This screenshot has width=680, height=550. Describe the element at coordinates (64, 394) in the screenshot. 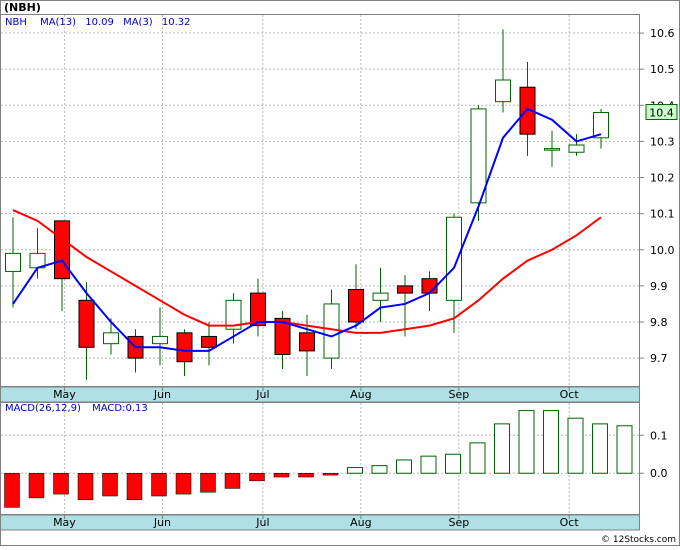

I see `price-x-tick-label: May` at that location.